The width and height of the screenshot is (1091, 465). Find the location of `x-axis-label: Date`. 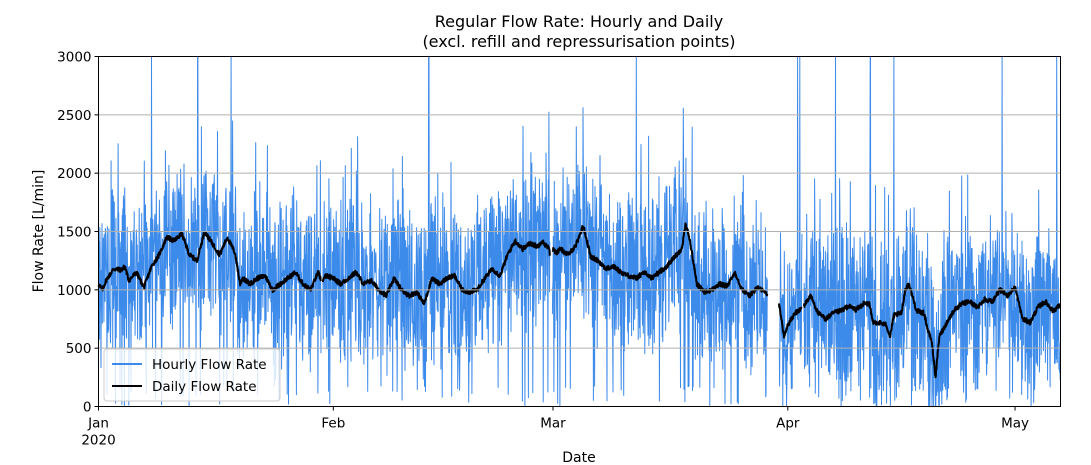

x-axis-label: Date is located at coordinates (578, 457).